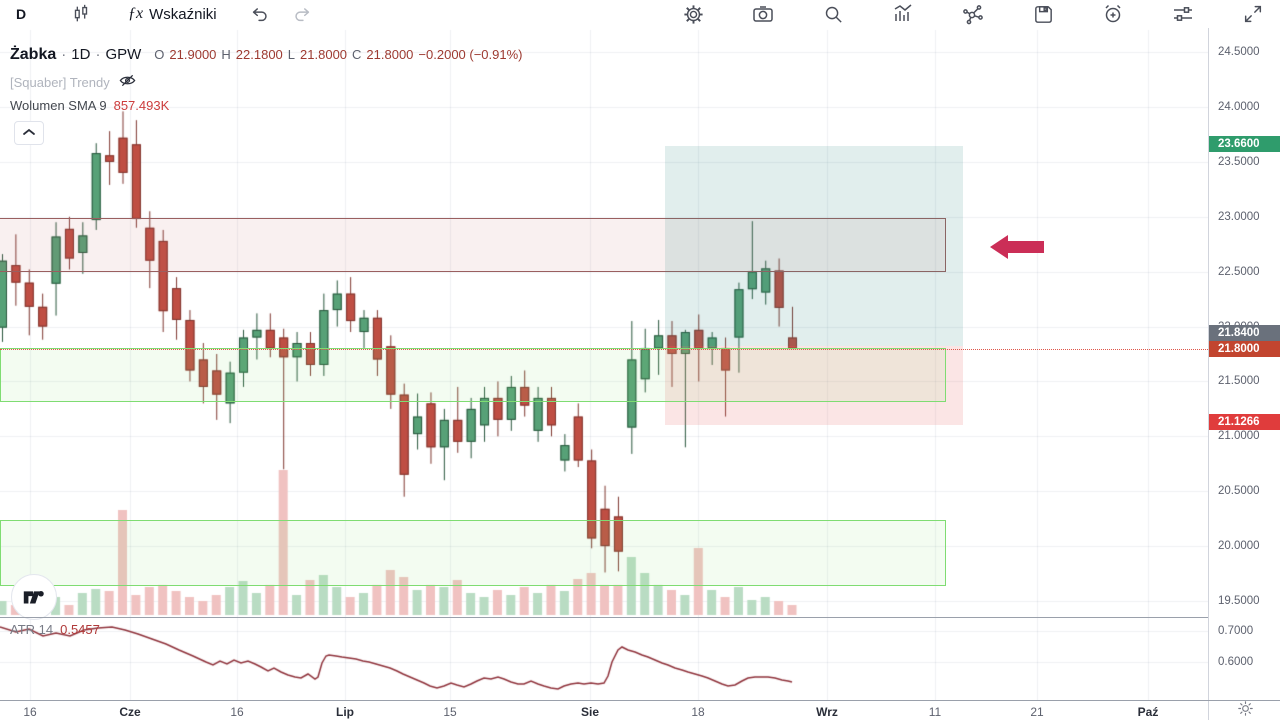  What do you see at coordinates (136, 13) in the screenshot?
I see `function-icon: ƒx` at bounding box center [136, 13].